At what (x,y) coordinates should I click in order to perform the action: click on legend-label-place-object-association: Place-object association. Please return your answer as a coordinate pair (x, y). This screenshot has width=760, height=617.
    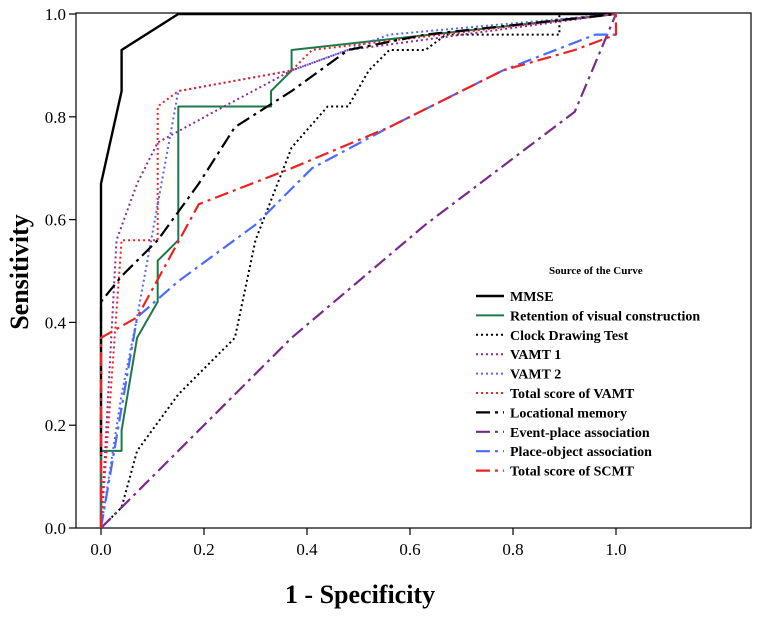
    Looking at the image, I should click on (581, 452).